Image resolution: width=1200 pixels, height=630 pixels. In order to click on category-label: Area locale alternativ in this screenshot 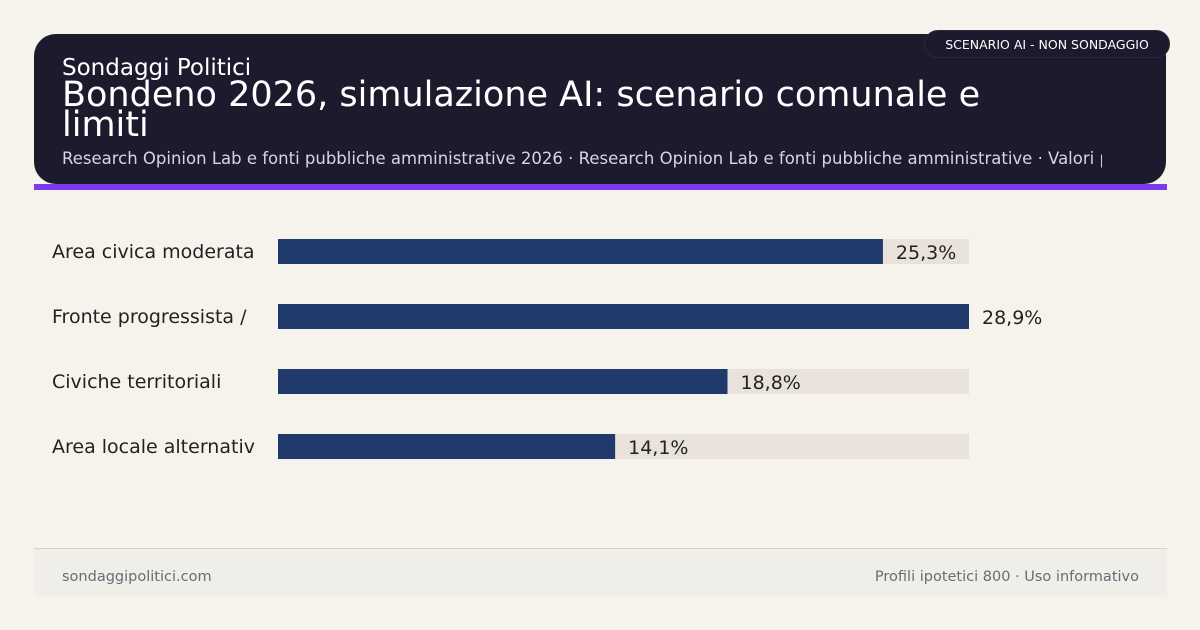, I will do `click(153, 447)`.